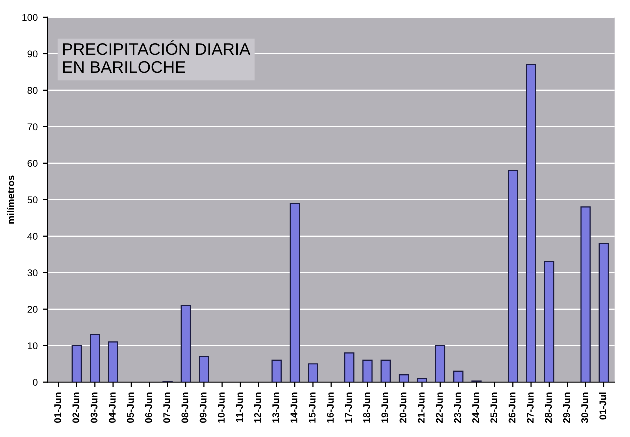 The image size is (630, 437). Describe the element at coordinates (585, 408) in the screenshot. I see `x-tick-label: 30-Jun` at that location.